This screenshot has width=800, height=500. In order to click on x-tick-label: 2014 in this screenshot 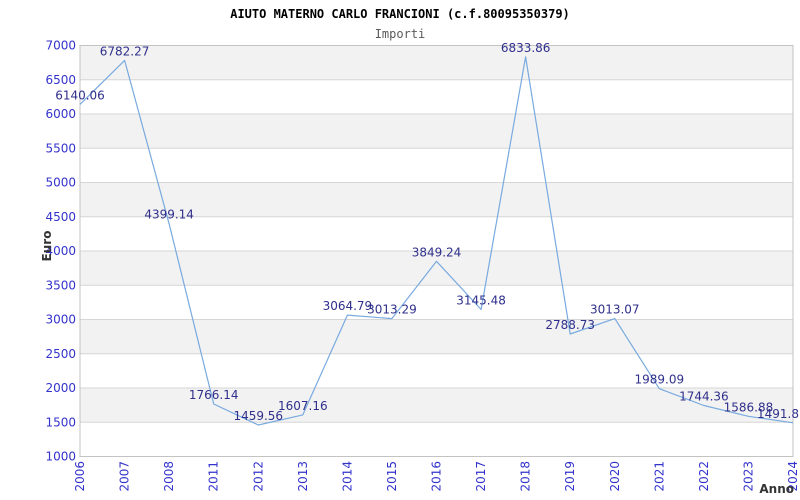, I will do `click(347, 476)`.